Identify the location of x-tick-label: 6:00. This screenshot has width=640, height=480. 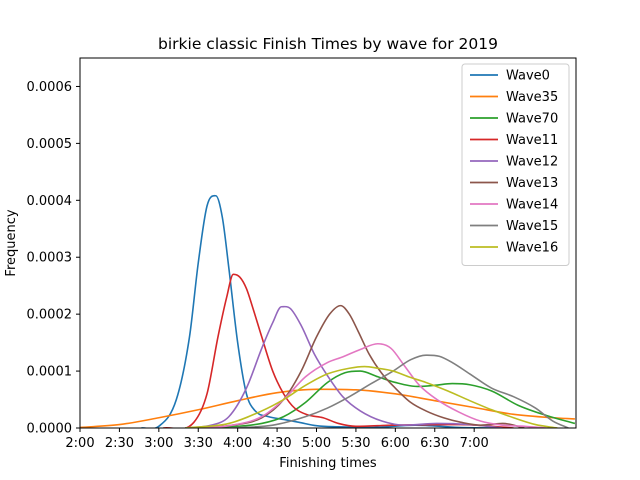
(395, 443).